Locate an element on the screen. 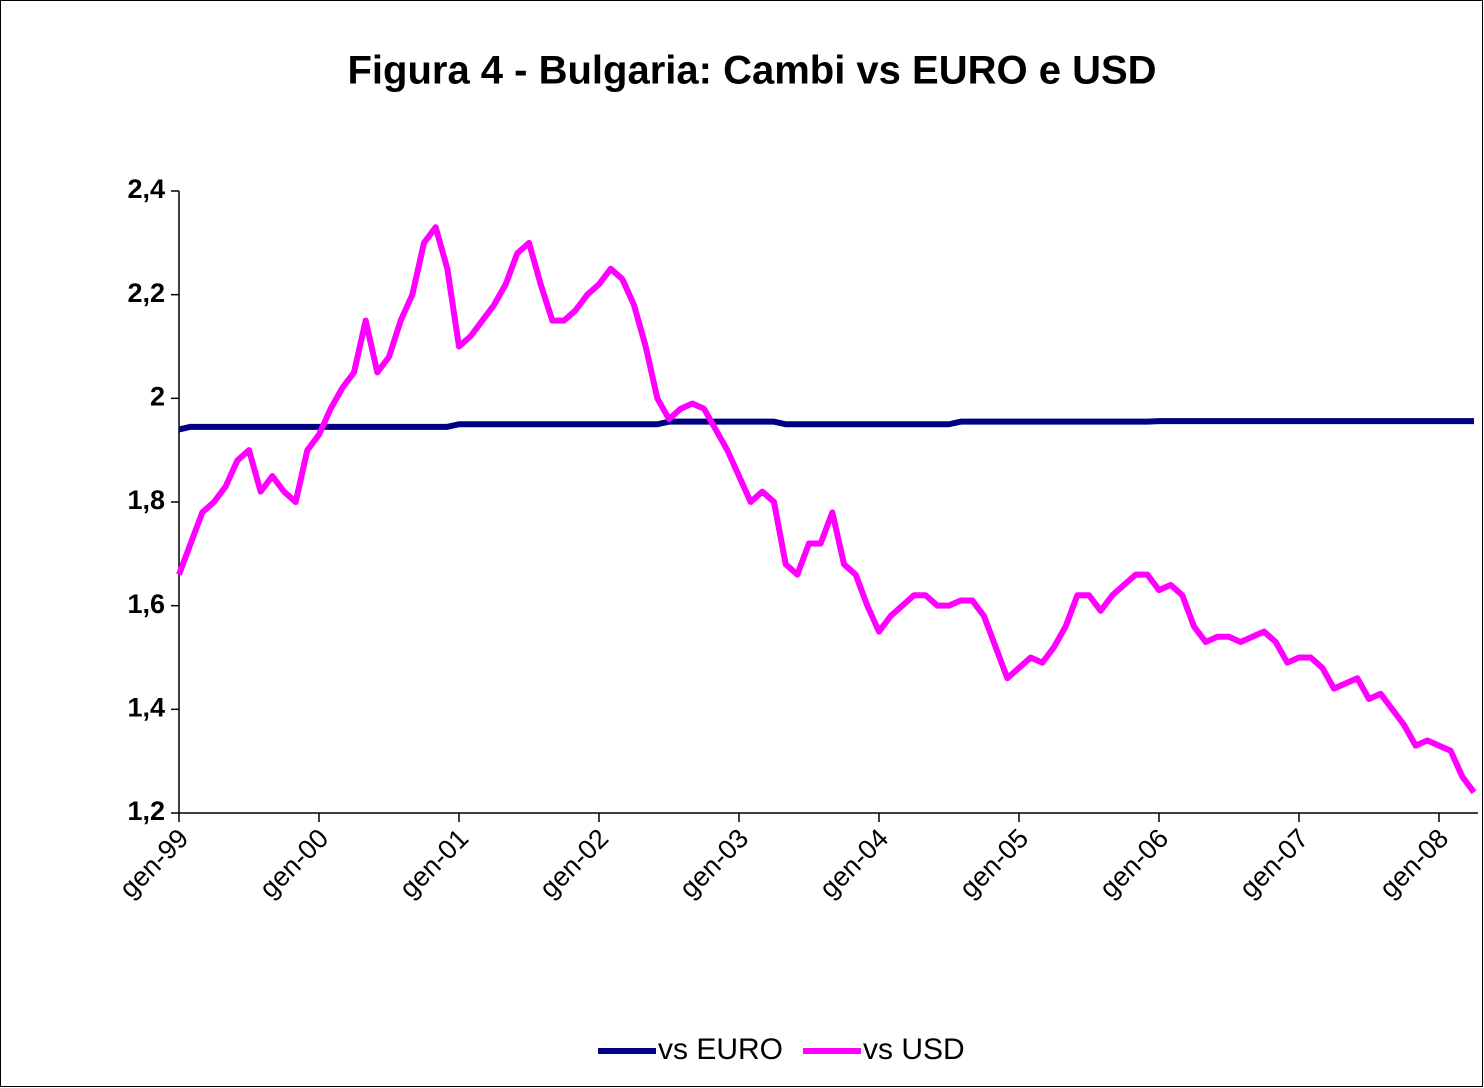 Image resolution: width=1484 pixels, height=1088 pixels. legend-label: vs USD is located at coordinates (914, 1049).